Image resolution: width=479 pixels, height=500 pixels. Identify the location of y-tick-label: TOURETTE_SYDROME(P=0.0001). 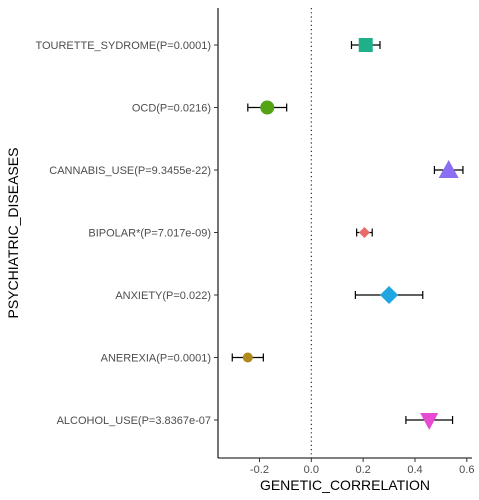
(123, 46).